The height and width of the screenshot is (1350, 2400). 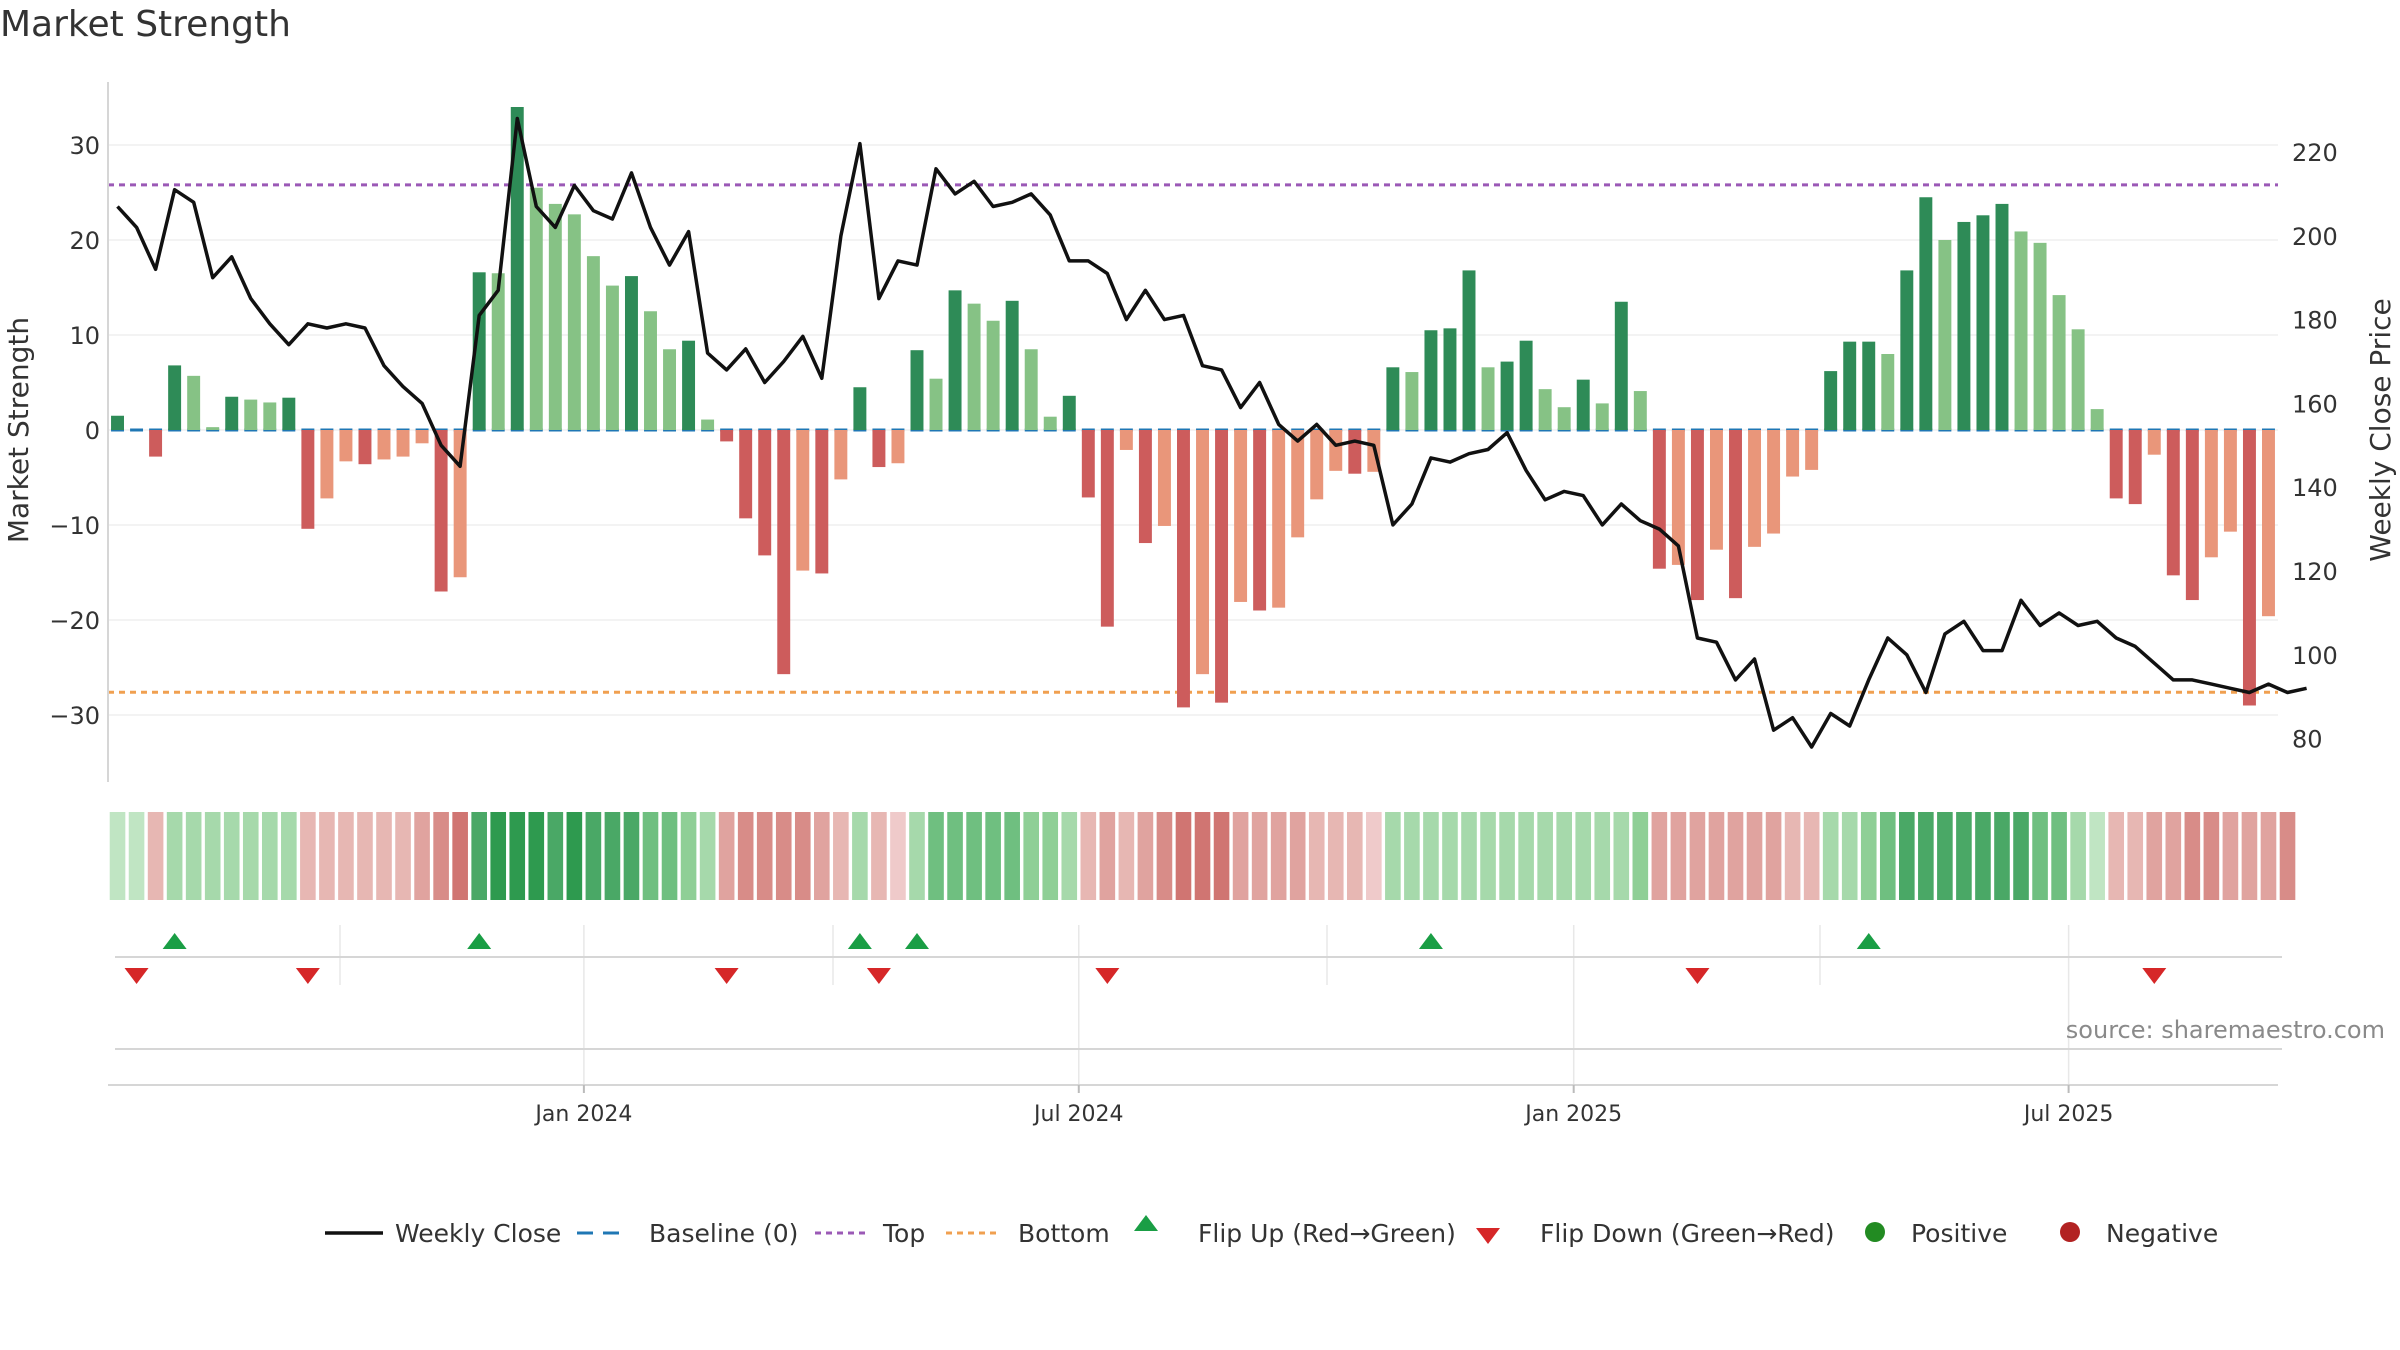 I want to click on legend-label: Flip Up (Red→Green), so click(x=1327, y=1233).